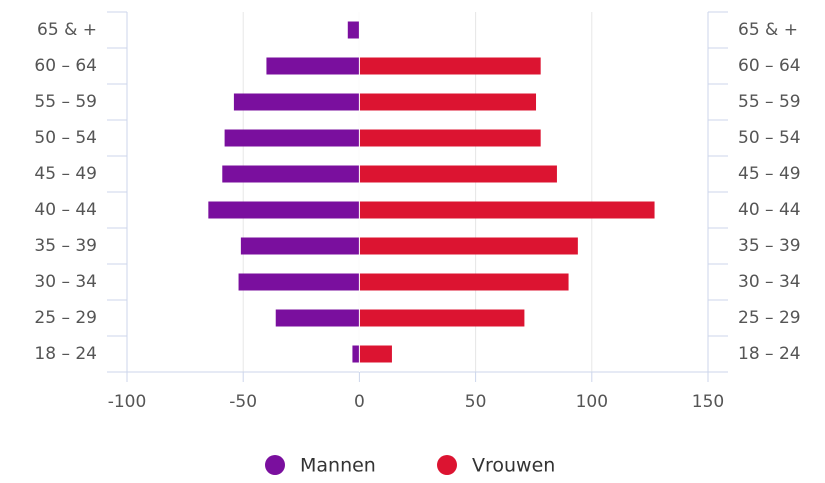 The height and width of the screenshot is (483, 825). I want to click on y-tick-label-right: 50 – 54, so click(769, 138).